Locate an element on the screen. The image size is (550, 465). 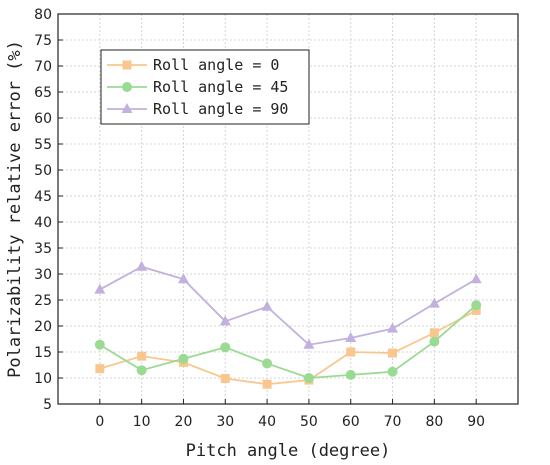
legend-label: Roll angle = 90 is located at coordinates (220, 109).